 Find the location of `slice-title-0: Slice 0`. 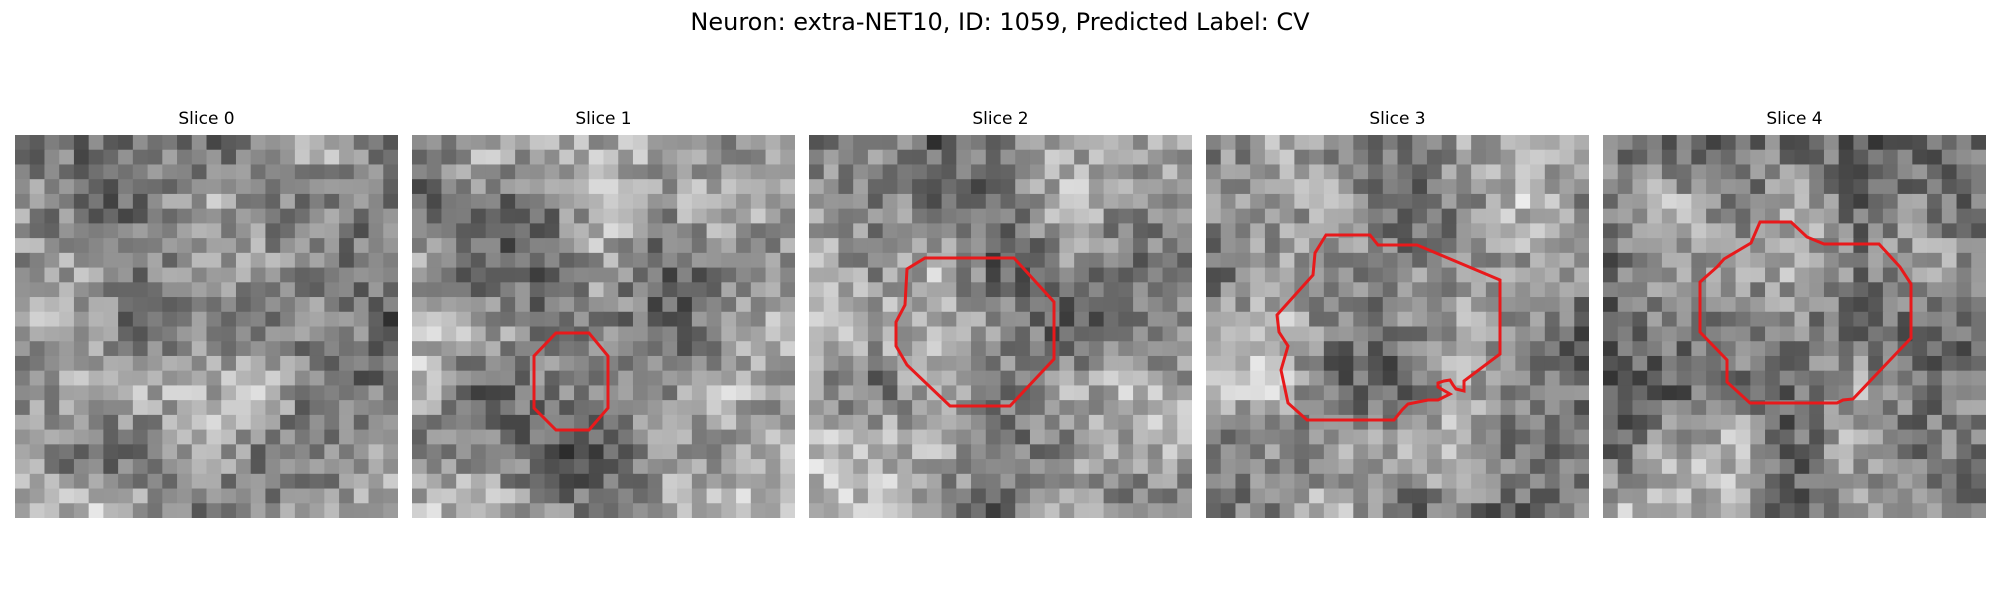

slice-title-0: Slice 0 is located at coordinates (206, 119).